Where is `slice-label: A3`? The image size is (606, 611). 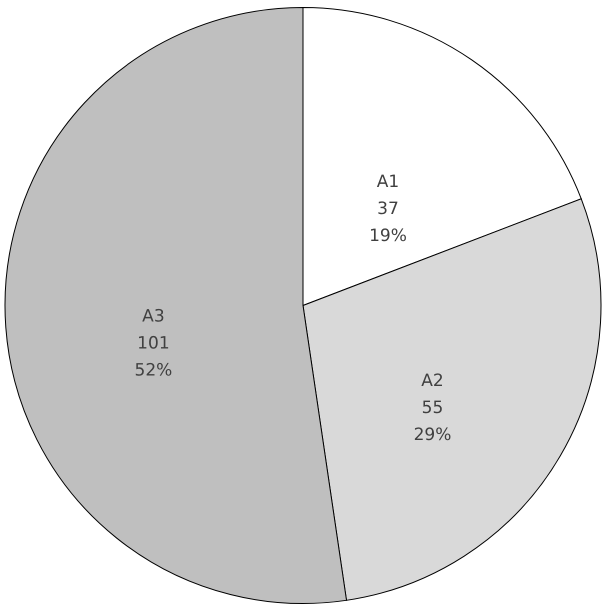 slice-label: A3 is located at coordinates (153, 316).